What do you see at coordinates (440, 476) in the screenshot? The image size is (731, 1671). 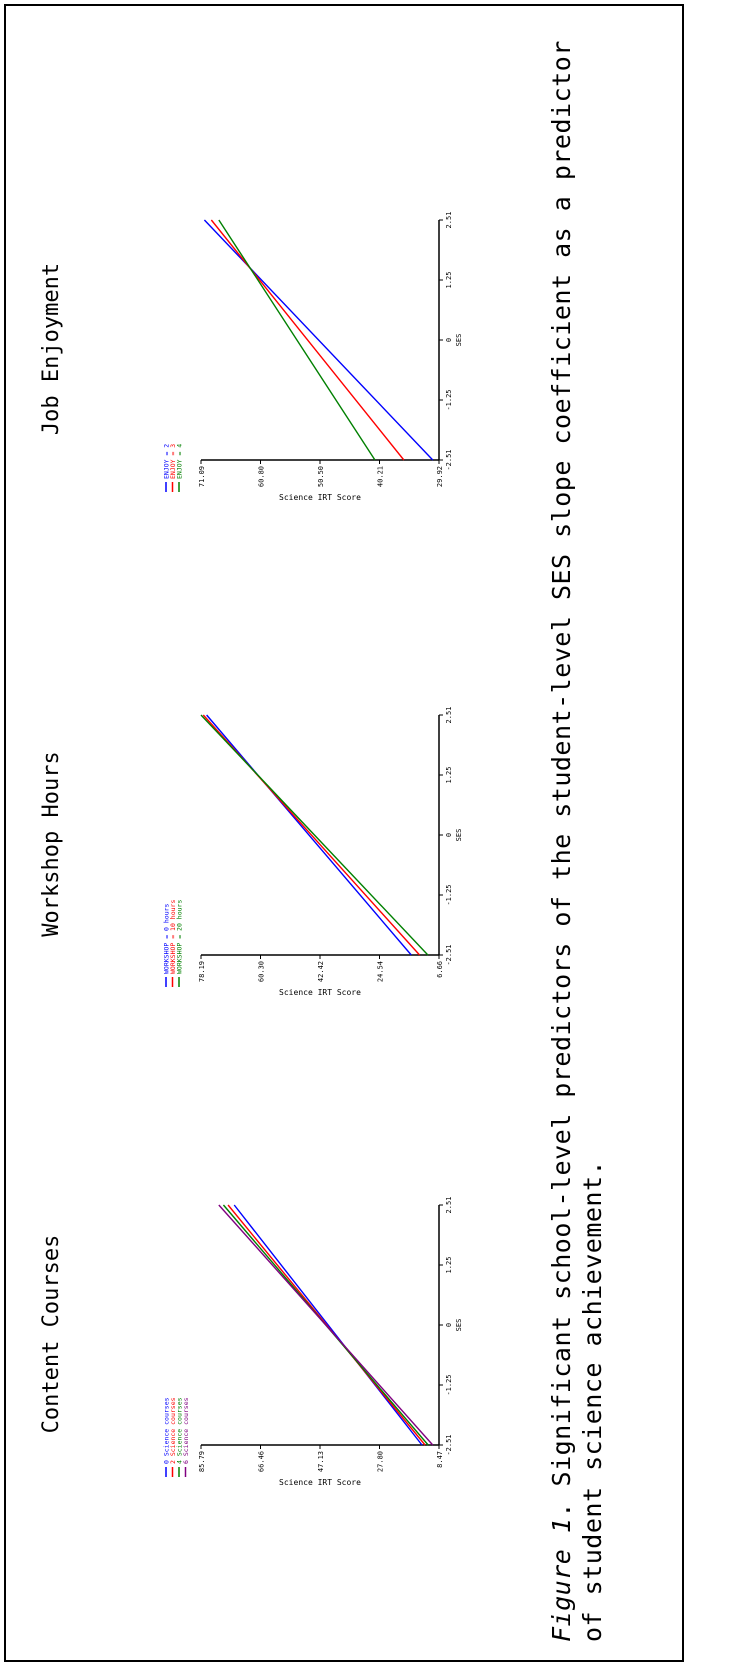 I see `y-tick-label: 29.92` at bounding box center [440, 476].